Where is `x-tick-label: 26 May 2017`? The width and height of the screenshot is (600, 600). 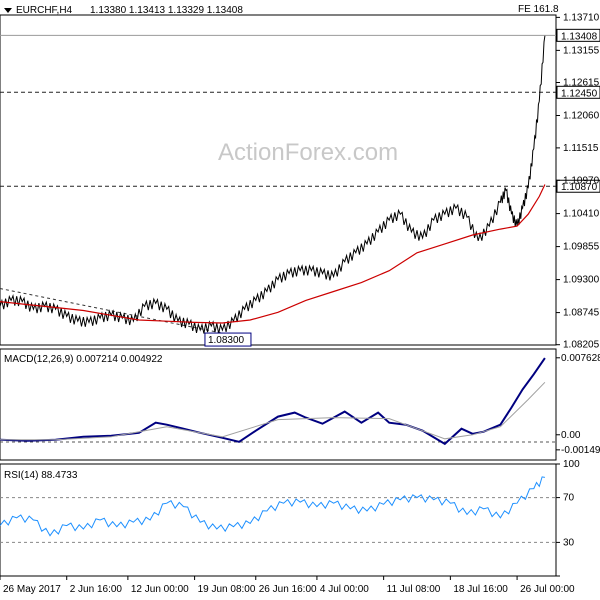 x-tick-label: 26 May 2017 is located at coordinates (32, 589).